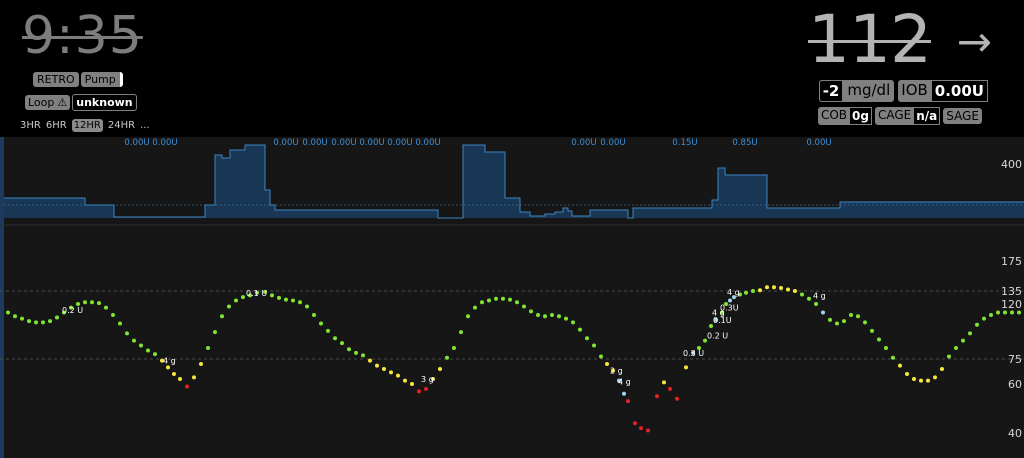  What do you see at coordinates (974, 41) in the screenshot?
I see `trend-arrow-icon: →` at bounding box center [974, 41].